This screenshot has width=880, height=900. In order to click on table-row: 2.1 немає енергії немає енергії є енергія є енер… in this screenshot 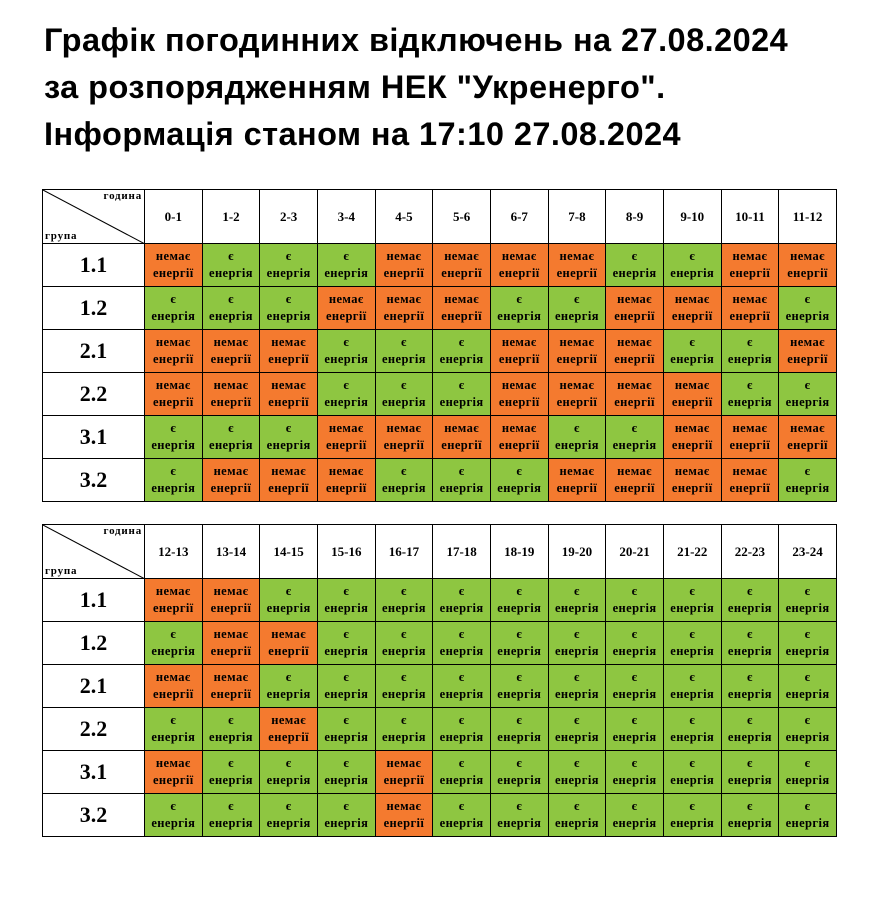, I will do `click(439, 686)`.